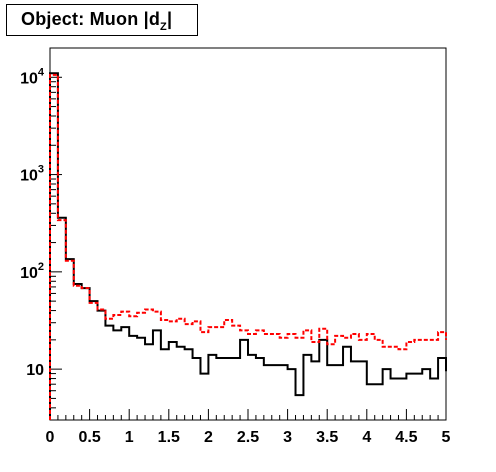  I want to click on x-tick-label: 4.5, so click(406, 437).